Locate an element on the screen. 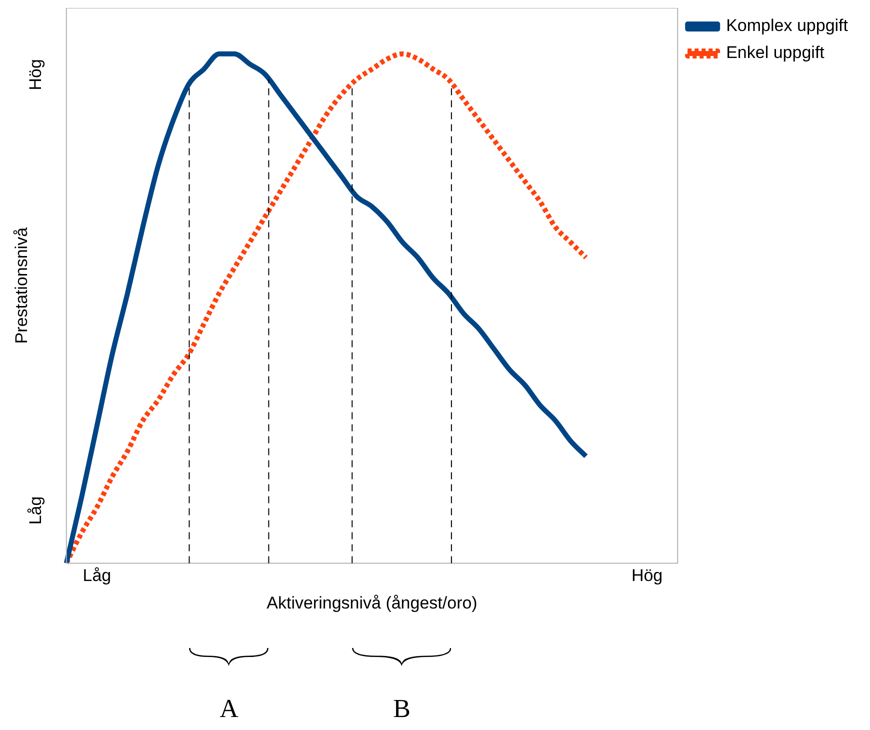 The image size is (870, 730). y-axis-title: Prestationsnivå is located at coordinates (21, 285).